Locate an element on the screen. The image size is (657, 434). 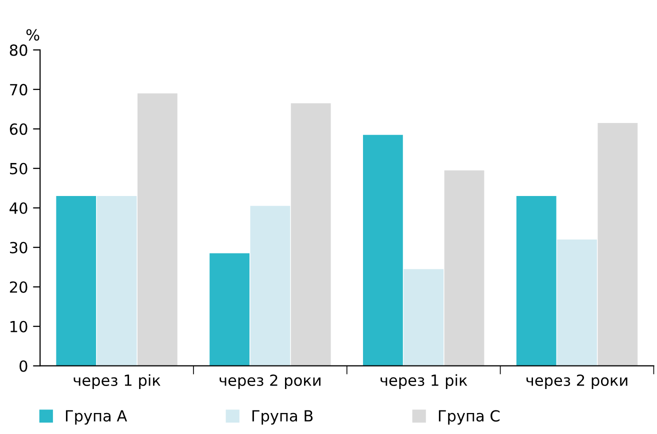
y-tick-label: 10 is located at coordinates (19, 326).